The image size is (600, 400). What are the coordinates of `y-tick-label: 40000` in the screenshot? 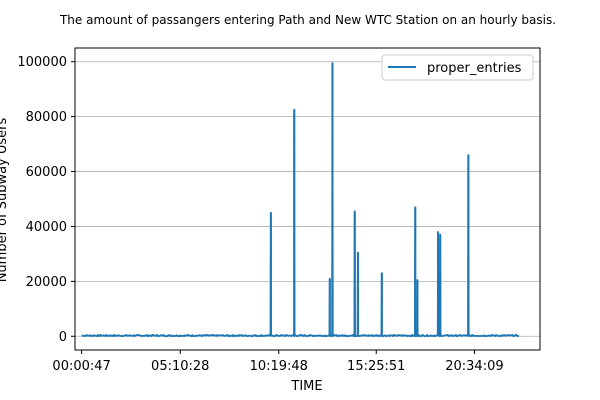 It's located at (46, 227).